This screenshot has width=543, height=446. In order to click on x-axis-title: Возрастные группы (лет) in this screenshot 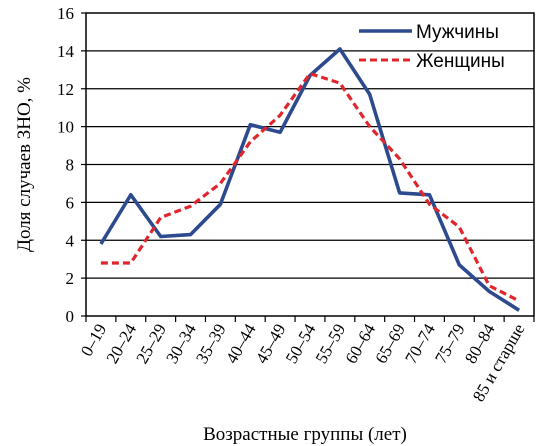, I will do `click(305, 434)`.